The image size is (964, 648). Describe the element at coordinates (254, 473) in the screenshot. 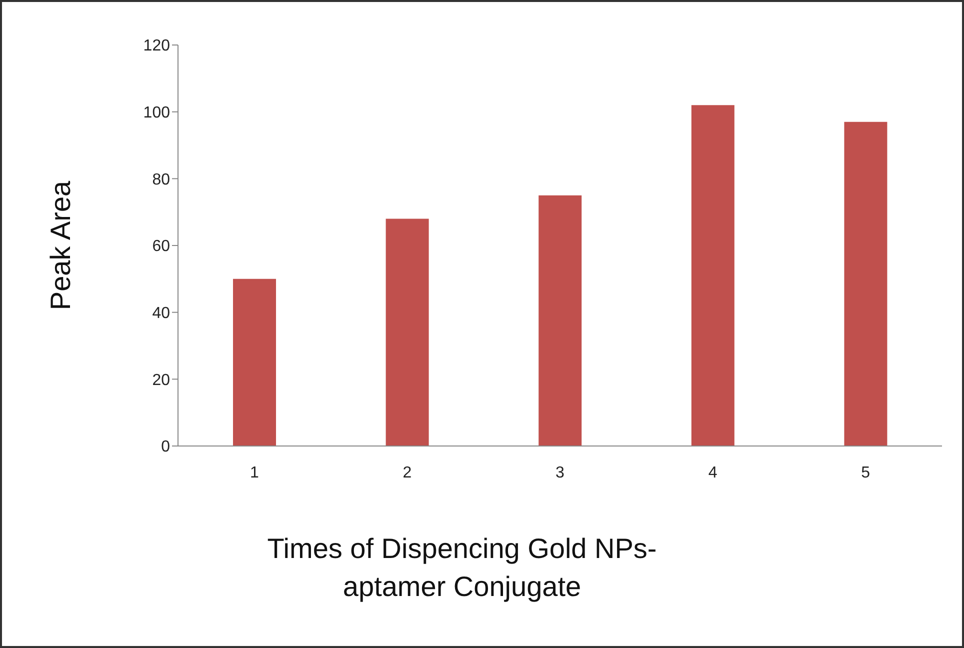

I see `x-tick-label: 1` at that location.